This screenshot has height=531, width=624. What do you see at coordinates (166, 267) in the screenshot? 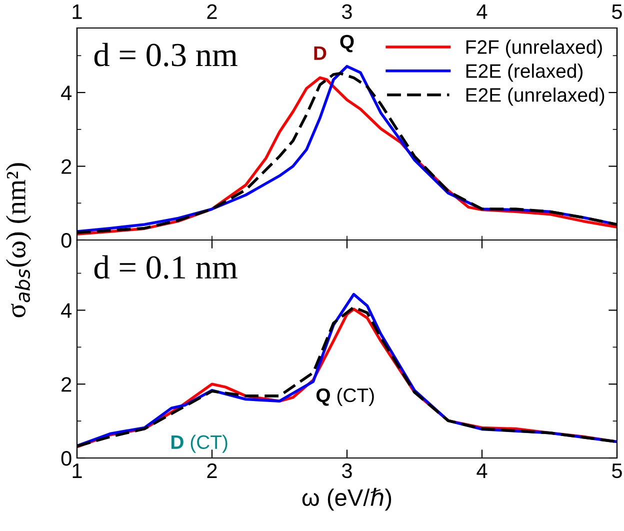
I see `annotation: d = 0.1 nm` at bounding box center [166, 267].